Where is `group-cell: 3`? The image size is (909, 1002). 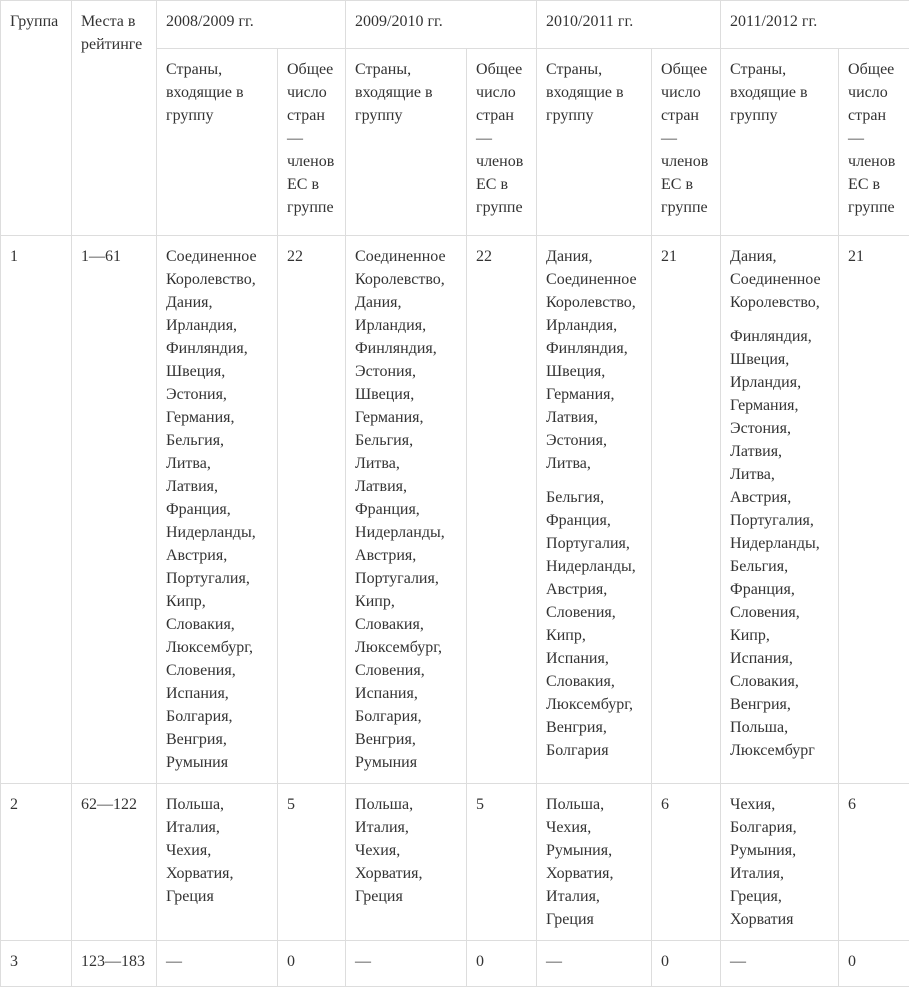 group-cell: 3 is located at coordinates (36, 963).